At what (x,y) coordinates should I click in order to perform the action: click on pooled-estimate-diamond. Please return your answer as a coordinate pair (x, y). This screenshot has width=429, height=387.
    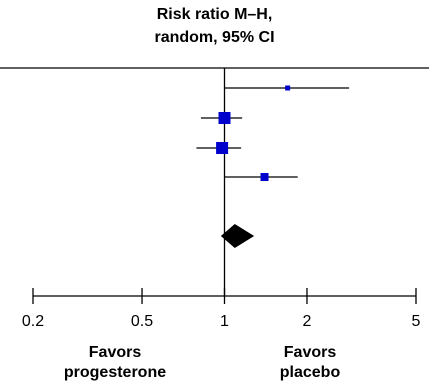
    Looking at the image, I should click on (237, 236).